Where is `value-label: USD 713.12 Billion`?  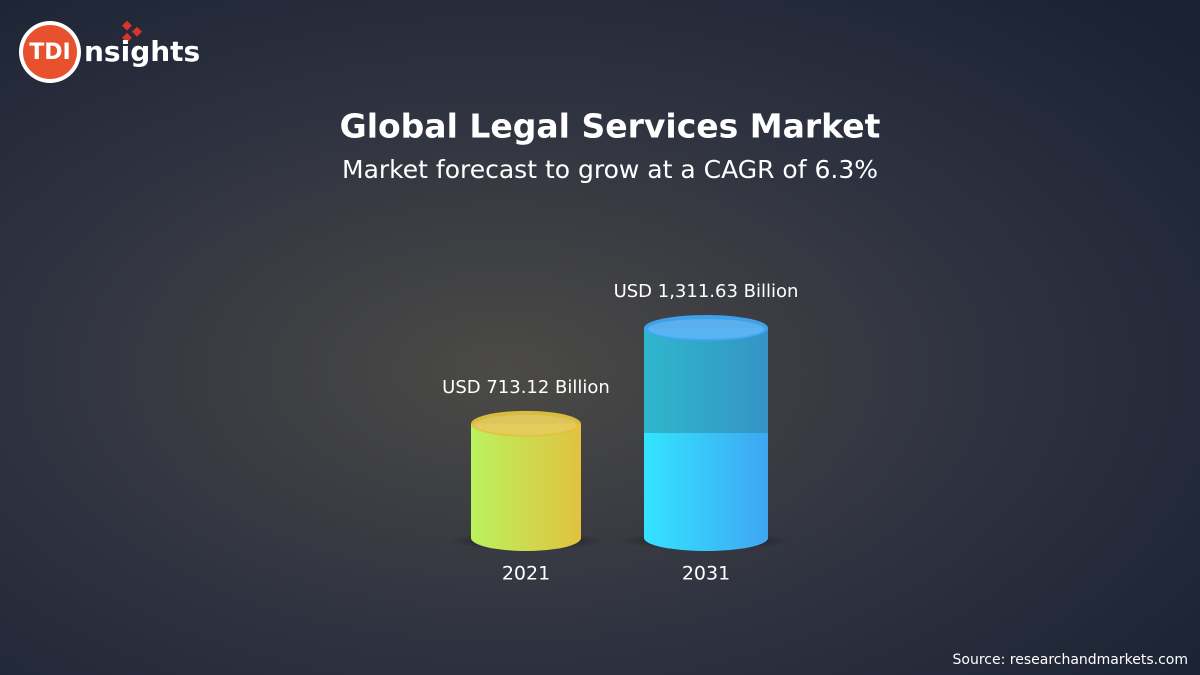 value-label: USD 713.12 Billion is located at coordinates (526, 387).